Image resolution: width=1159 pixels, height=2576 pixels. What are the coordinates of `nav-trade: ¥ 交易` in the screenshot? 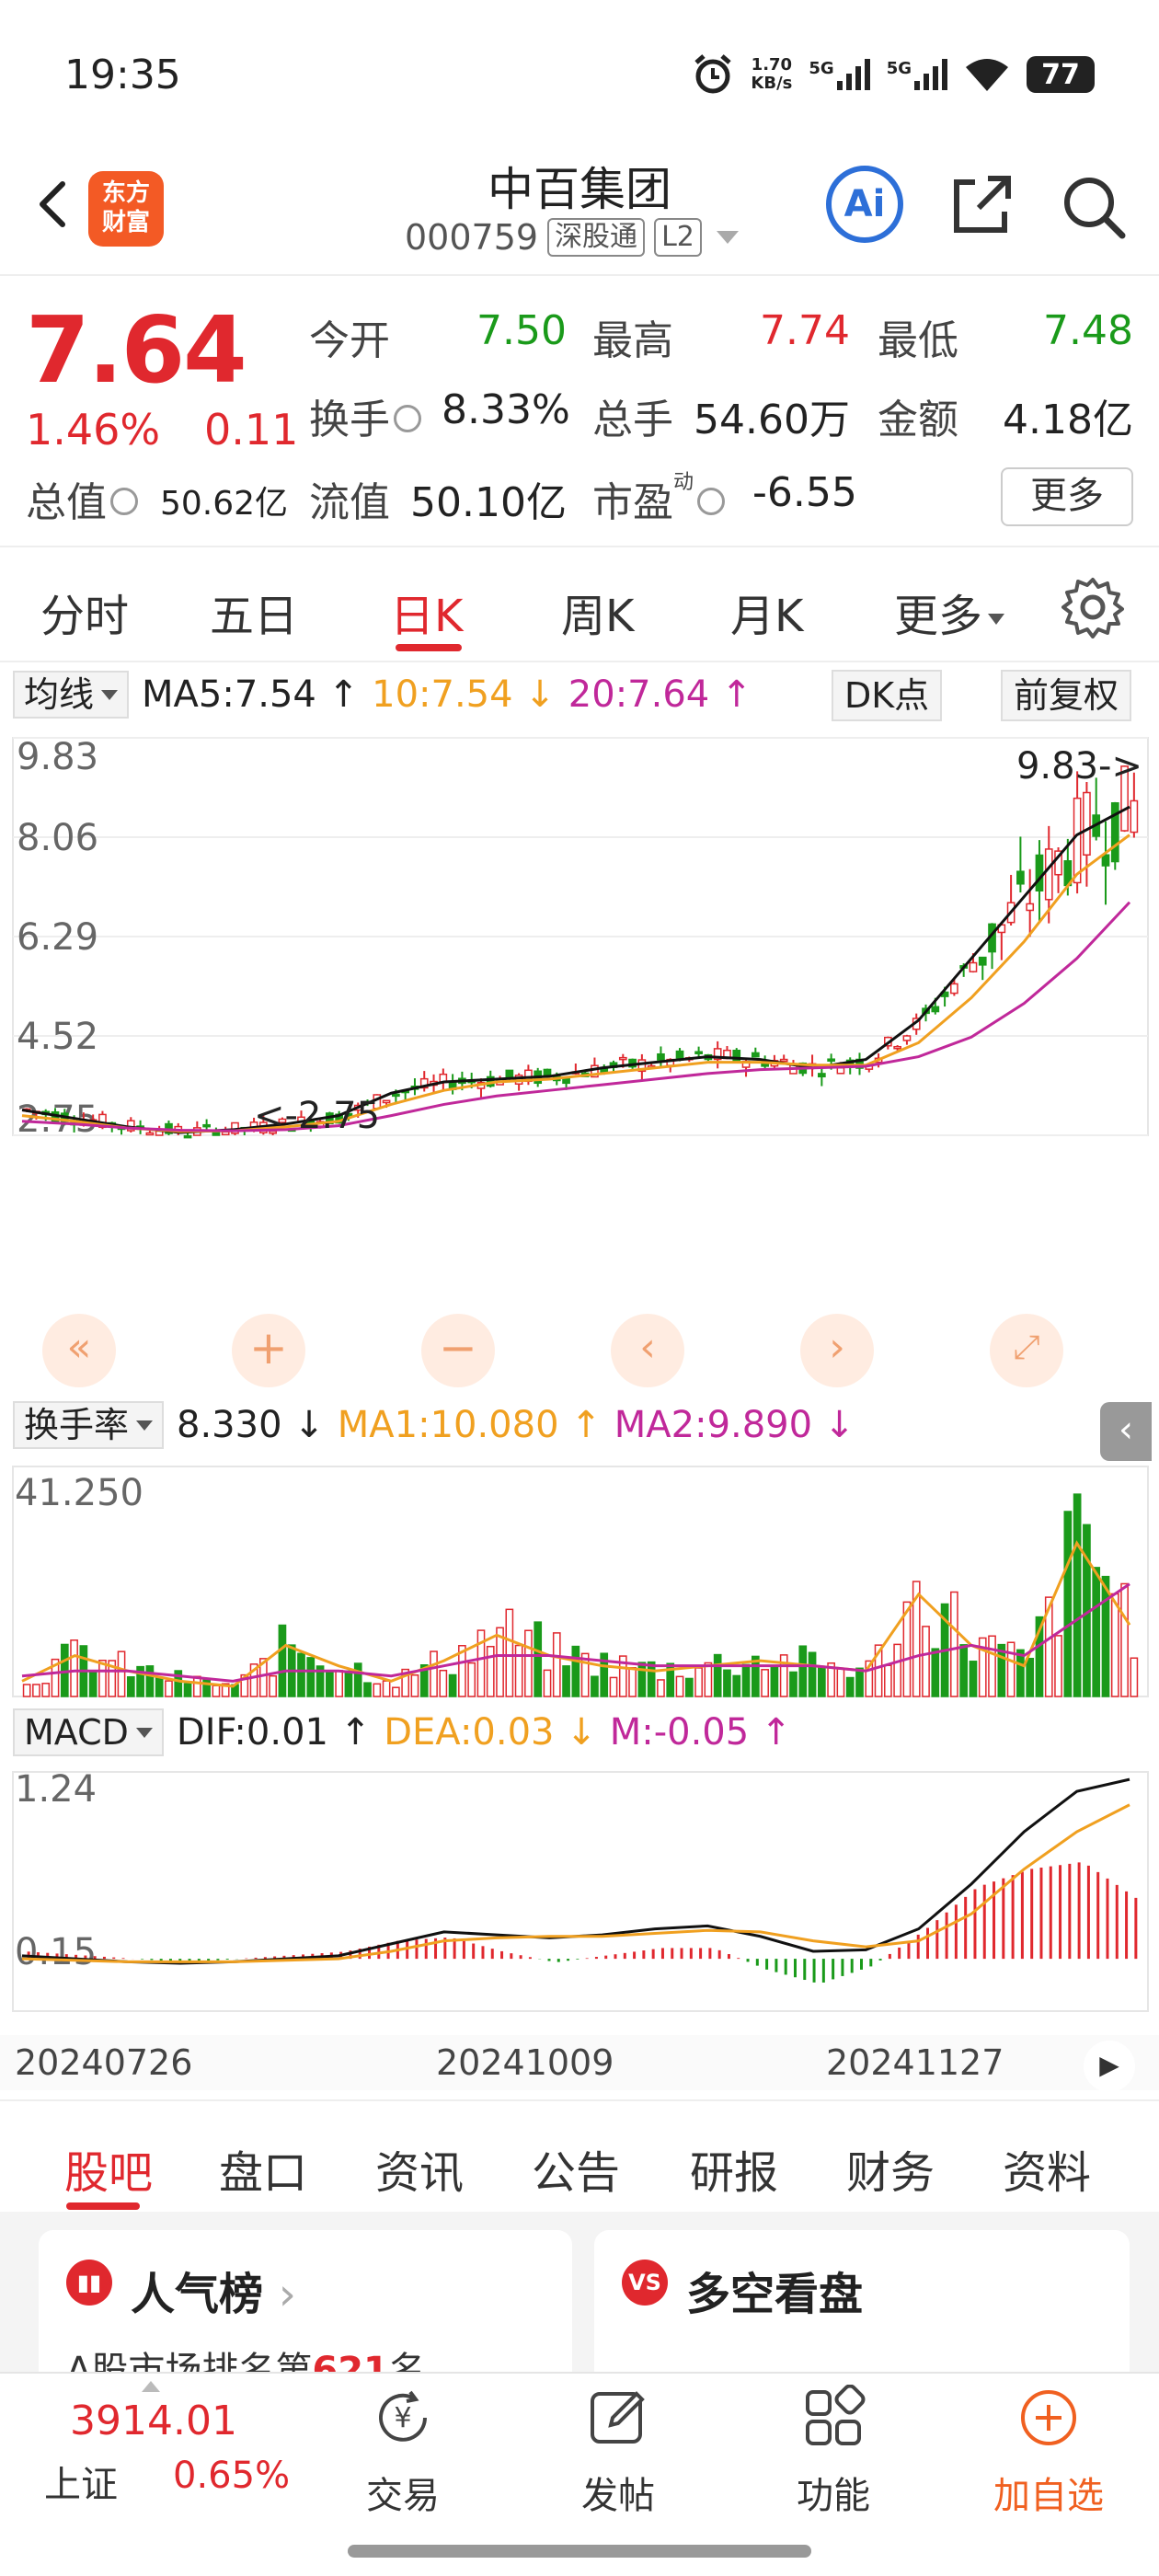 It's located at (402, 2466).